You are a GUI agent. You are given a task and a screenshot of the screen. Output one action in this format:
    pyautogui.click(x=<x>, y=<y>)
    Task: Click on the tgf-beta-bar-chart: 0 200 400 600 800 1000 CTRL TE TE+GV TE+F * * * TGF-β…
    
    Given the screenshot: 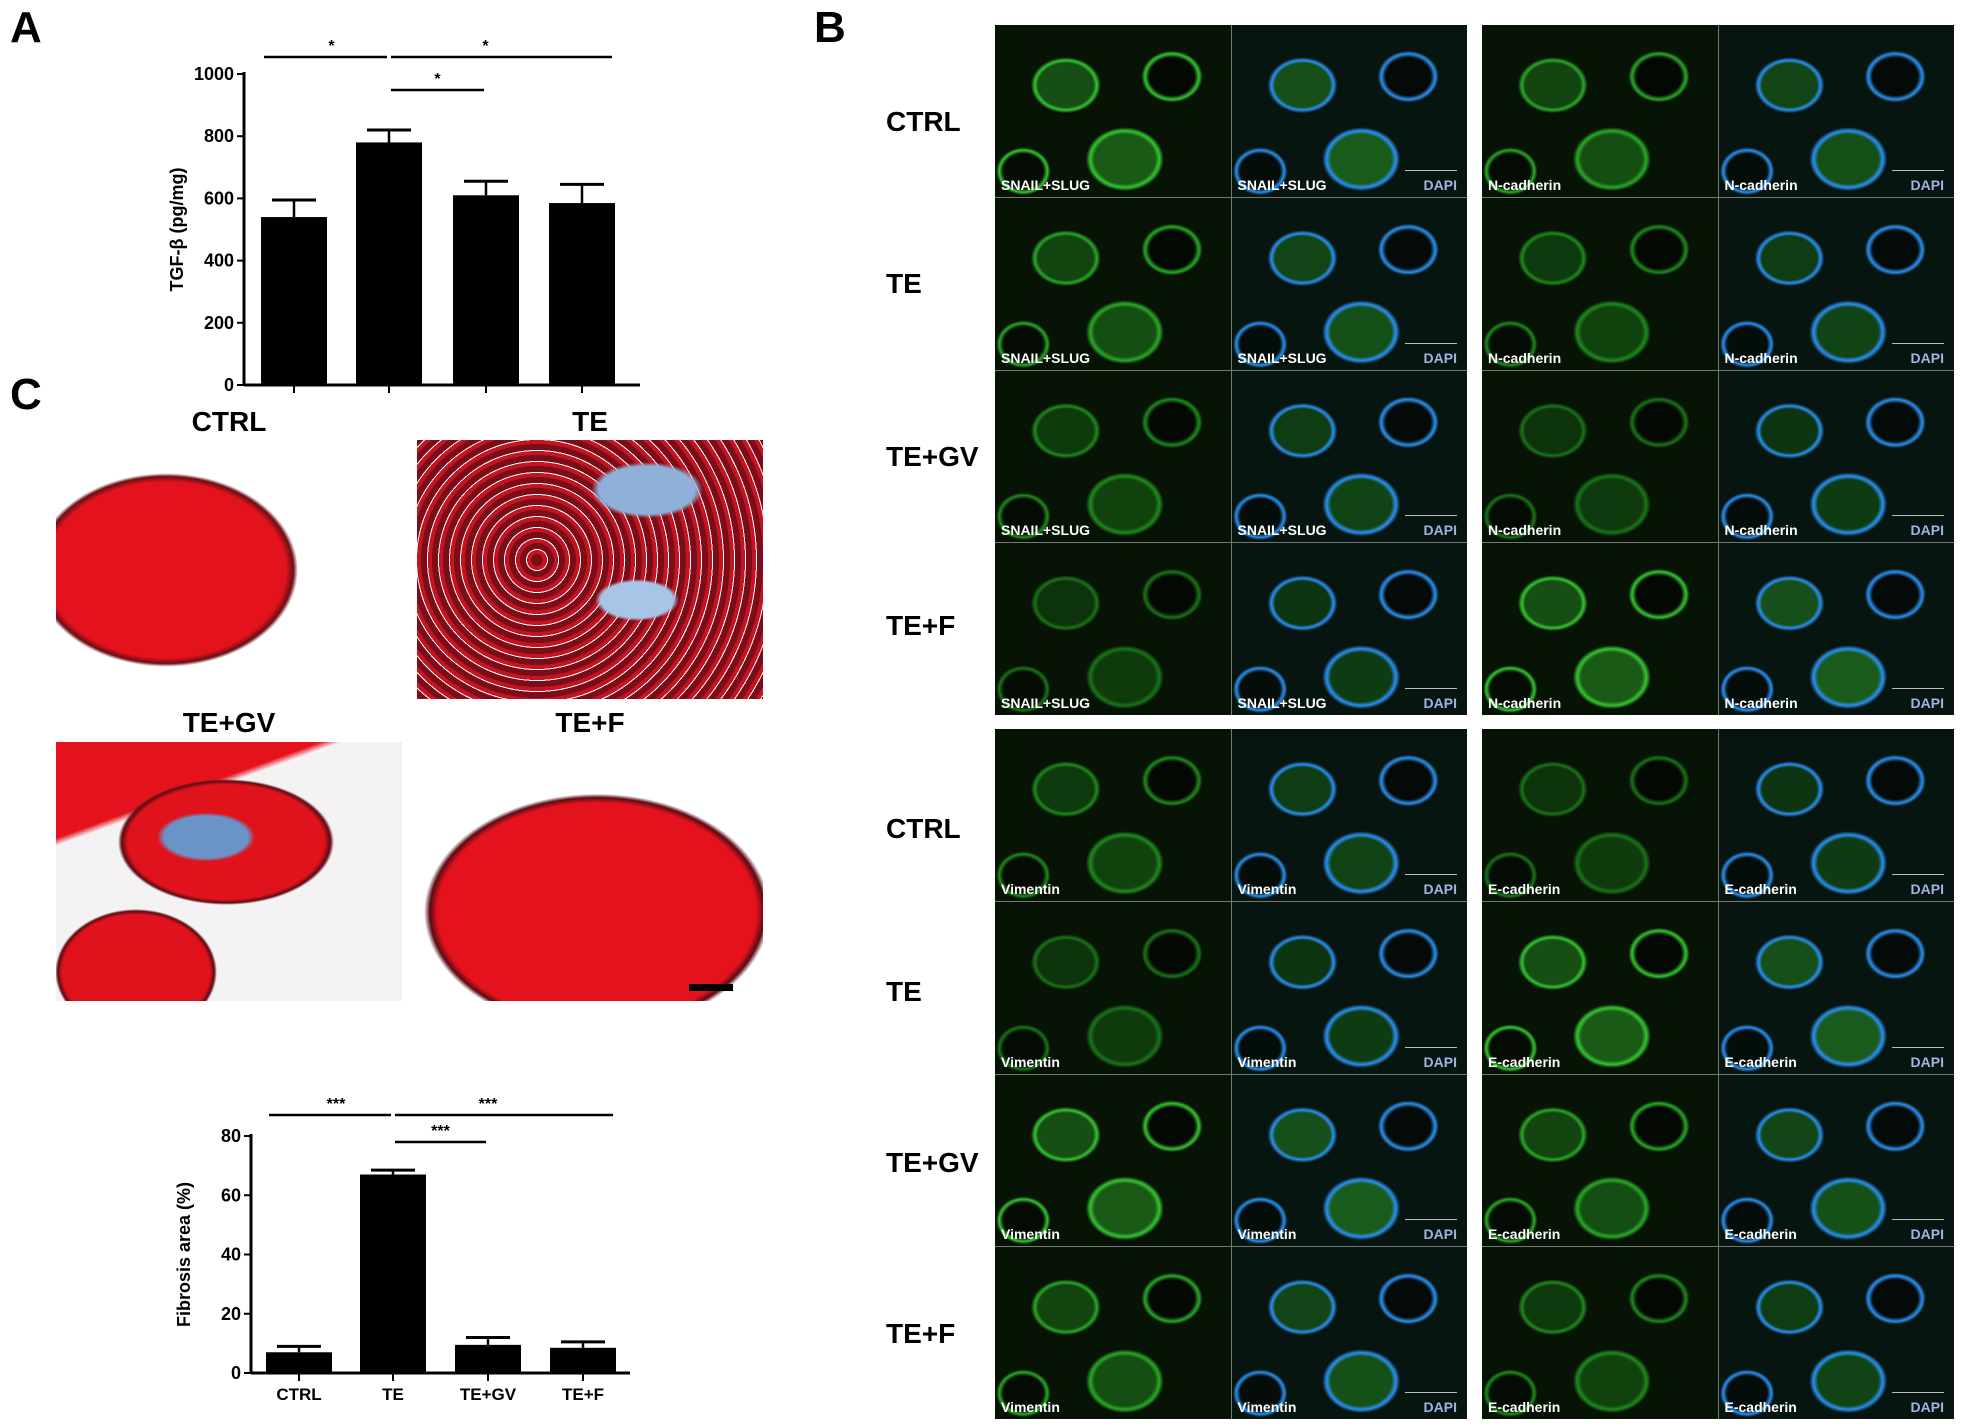 What is the action you would take?
    pyautogui.click(x=403, y=219)
    